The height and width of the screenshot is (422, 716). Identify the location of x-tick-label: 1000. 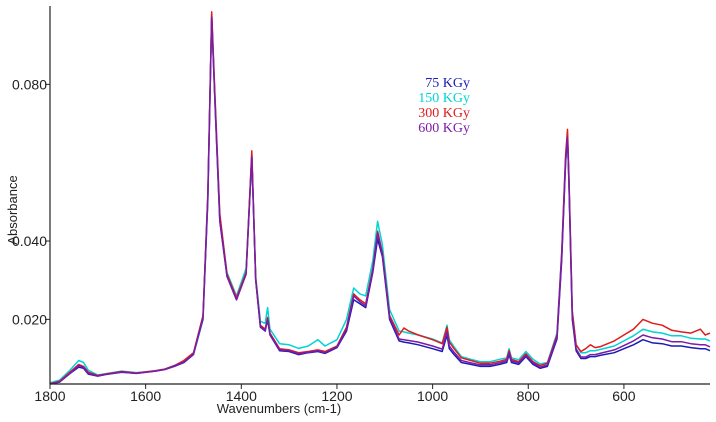
(432, 396).